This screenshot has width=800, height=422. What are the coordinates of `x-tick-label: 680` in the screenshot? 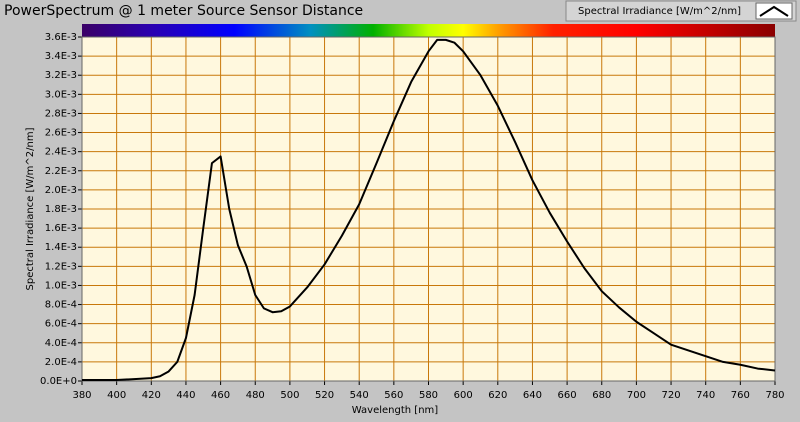 It's located at (601, 395).